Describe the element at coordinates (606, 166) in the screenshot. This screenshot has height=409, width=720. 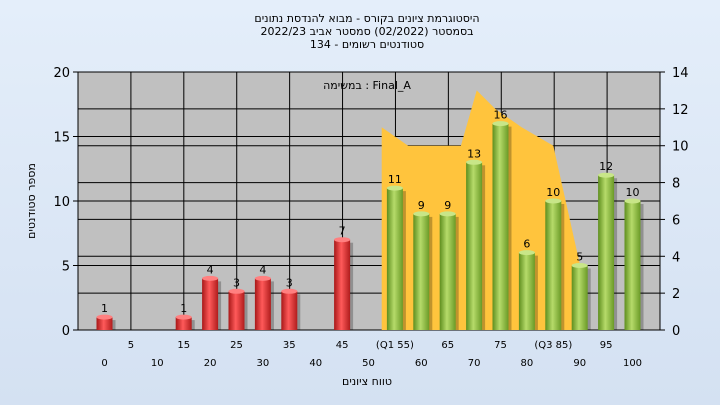
I see `bar-value-label: 12` at that location.